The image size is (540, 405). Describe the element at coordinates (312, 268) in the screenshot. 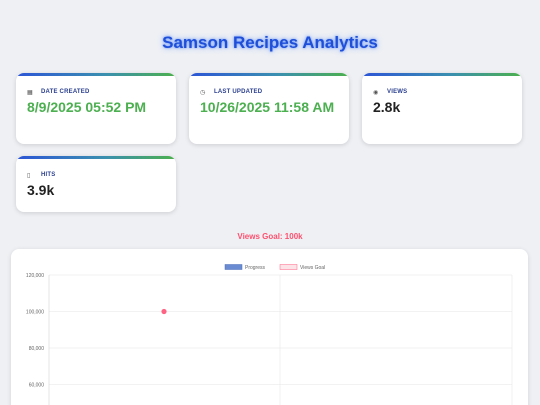

I see `legend-label-views-goal: Views Goal` at that location.